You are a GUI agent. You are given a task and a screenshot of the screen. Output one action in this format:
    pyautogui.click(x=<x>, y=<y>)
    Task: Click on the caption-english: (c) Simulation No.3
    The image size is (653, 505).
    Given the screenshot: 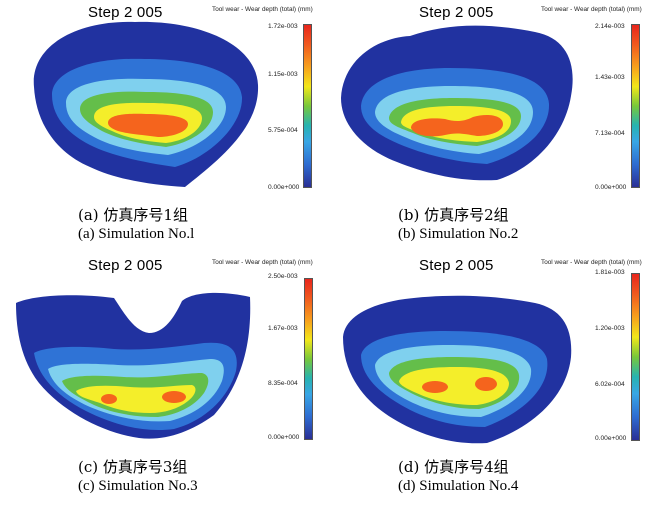 What is the action you would take?
    pyautogui.click(x=138, y=486)
    